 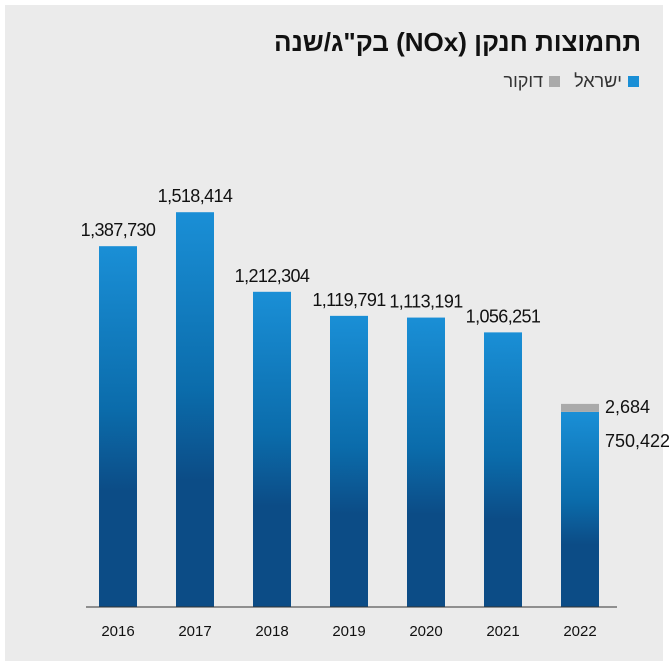 I want to click on legend-label-israel: ישראל, so click(x=598, y=81).